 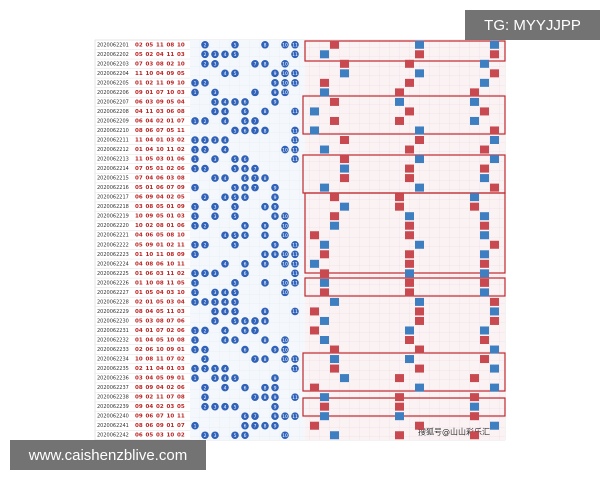 What do you see at coordinates (113, 426) in the screenshot?
I see `issue-number: 2020062241` at bounding box center [113, 426].